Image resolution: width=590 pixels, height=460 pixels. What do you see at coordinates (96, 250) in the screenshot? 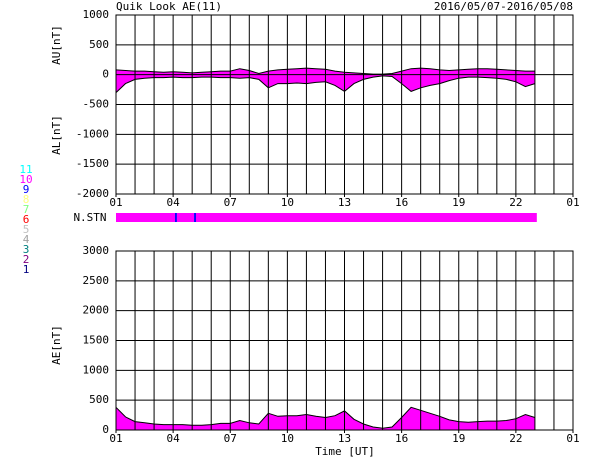
I see `y-tick-label: 3000` at bounding box center [96, 250].